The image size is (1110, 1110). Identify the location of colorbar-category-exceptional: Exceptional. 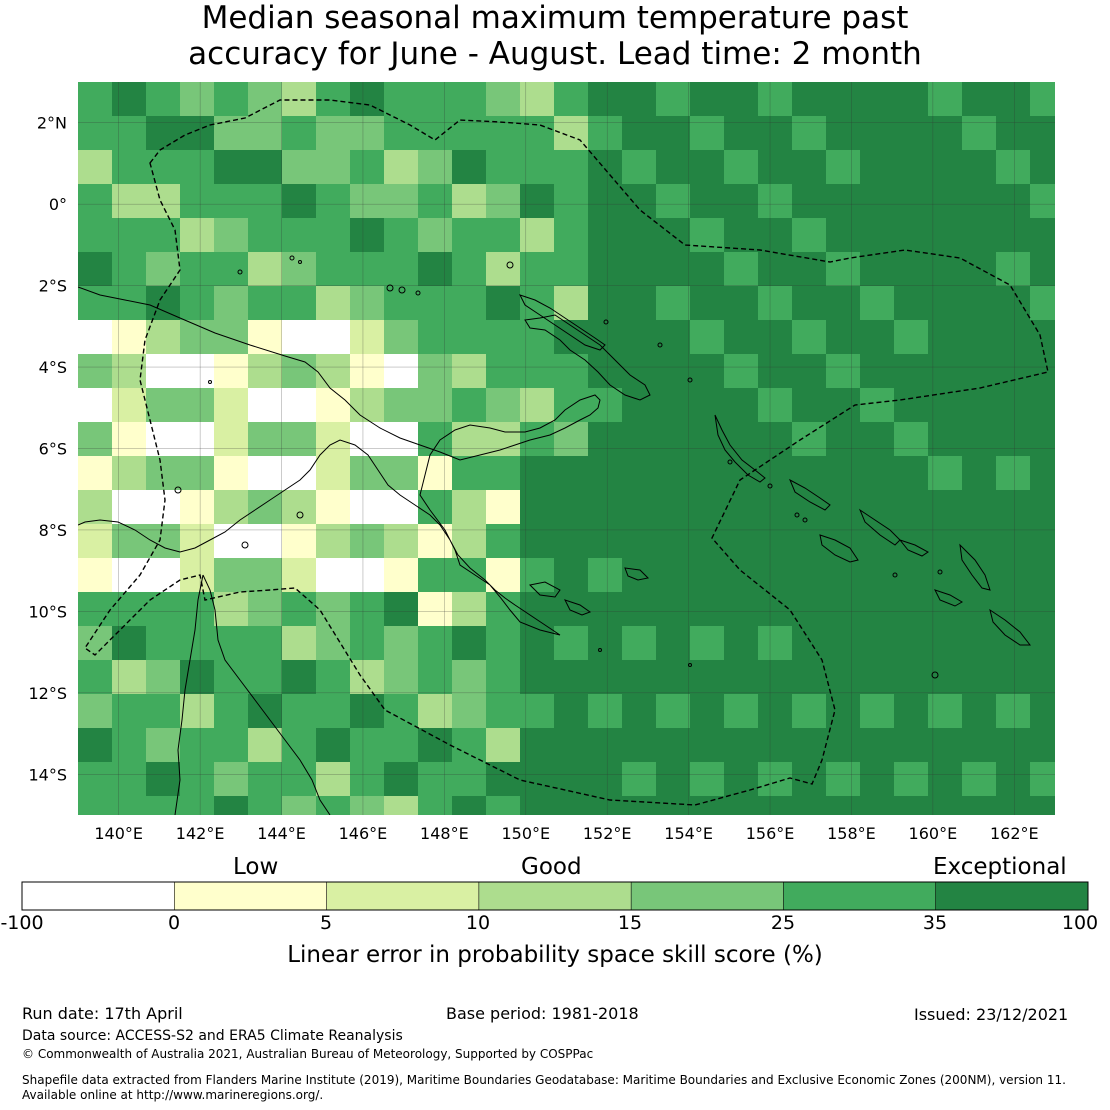
(1000, 867).